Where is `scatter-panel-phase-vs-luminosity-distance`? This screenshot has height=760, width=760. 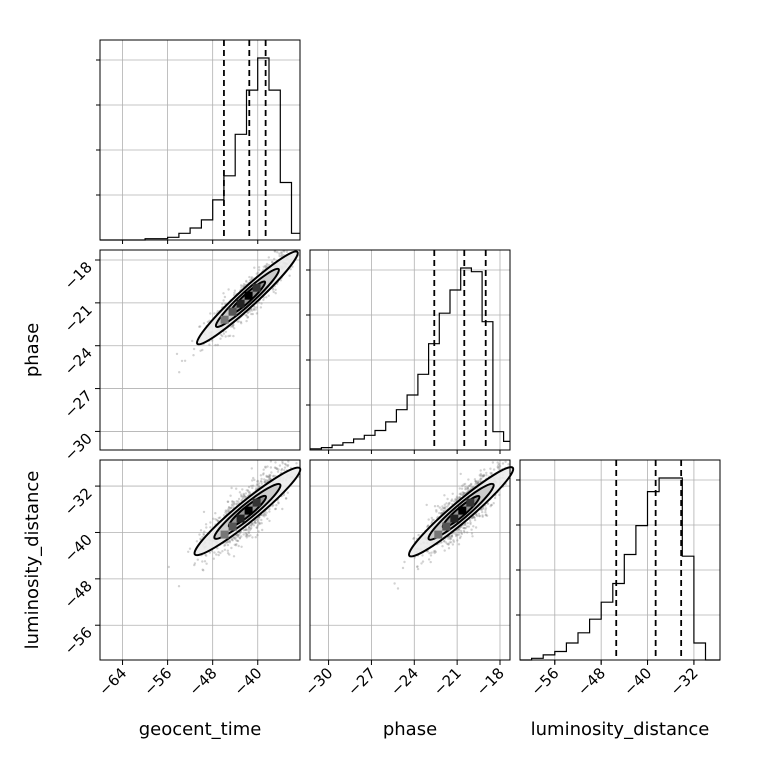
scatter-panel-phase-vs-luminosity-distance is located at coordinates (412, 560).